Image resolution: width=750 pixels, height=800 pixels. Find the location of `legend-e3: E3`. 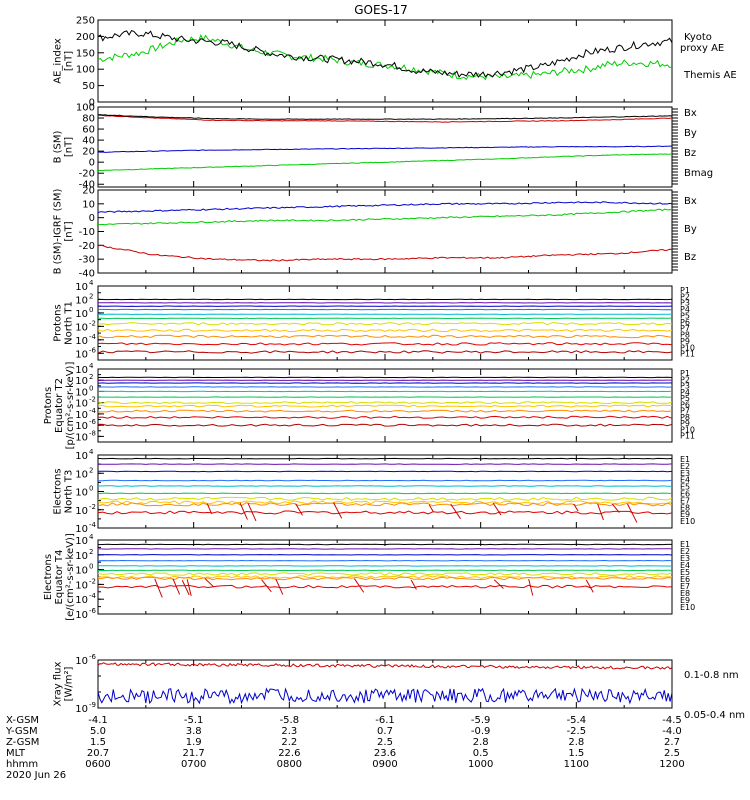

legend-e3: E3 is located at coordinates (685, 558).